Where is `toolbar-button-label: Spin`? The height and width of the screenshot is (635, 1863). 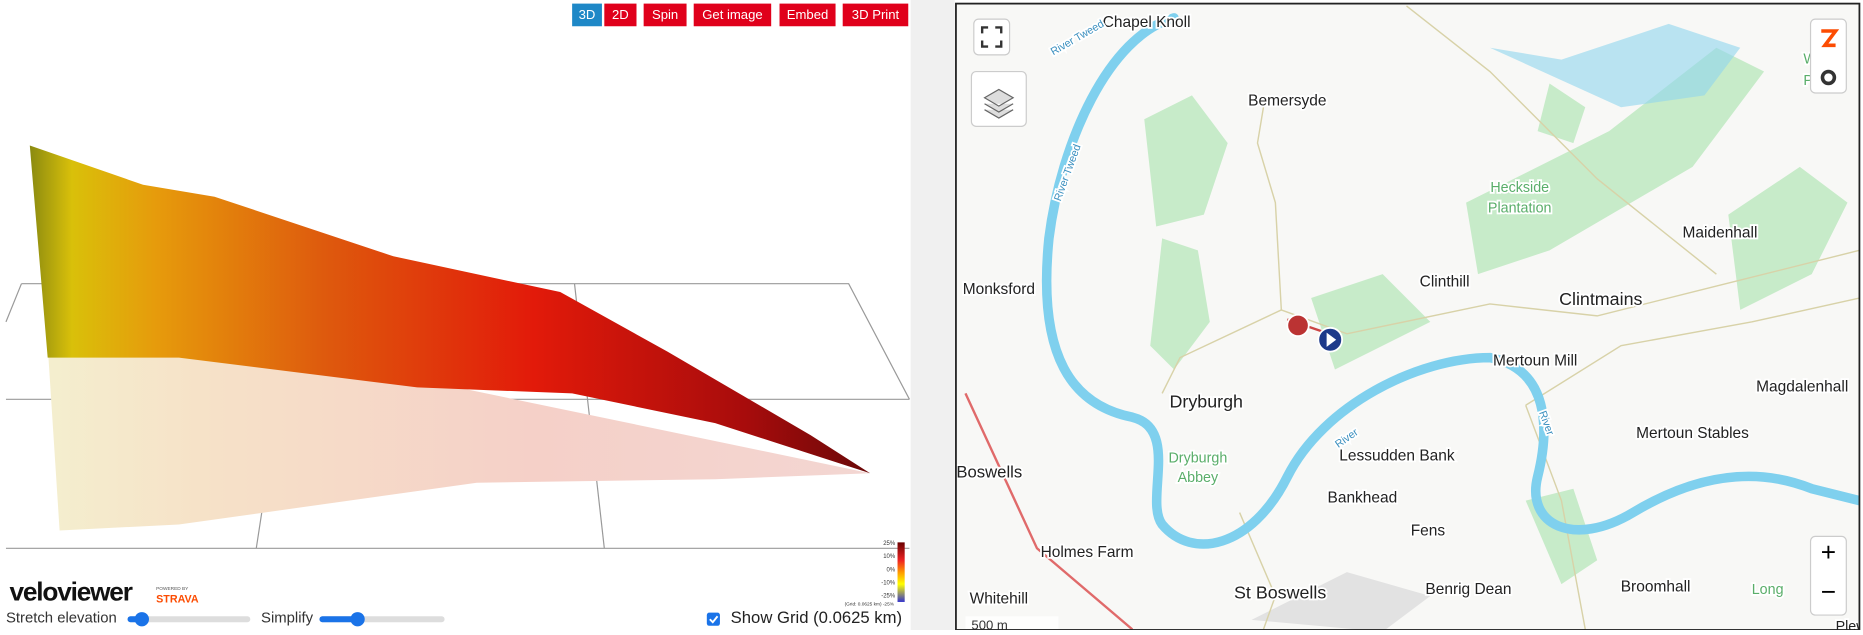
toolbar-button-label: Spin is located at coordinates (665, 14).